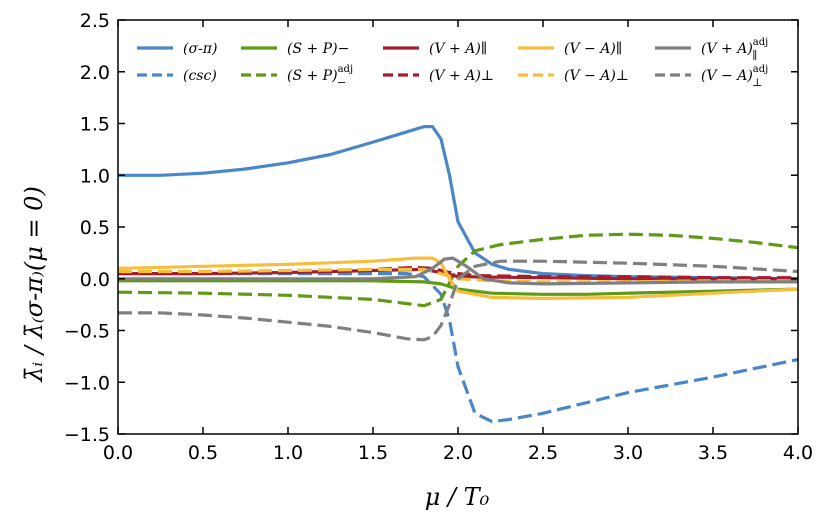  What do you see at coordinates (713, 453) in the screenshot?
I see `x-tick-label: 3.5` at bounding box center [713, 453].